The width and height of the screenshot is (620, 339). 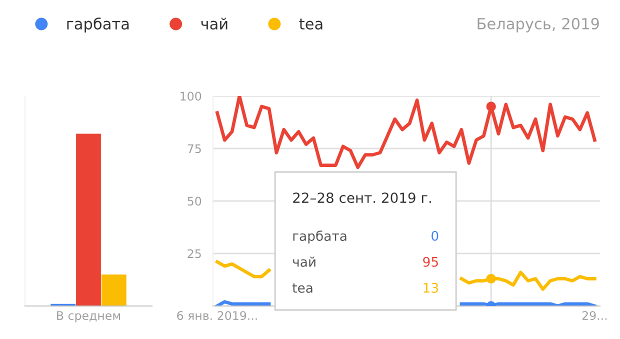 I want to click on annotation: 0, so click(x=435, y=235).